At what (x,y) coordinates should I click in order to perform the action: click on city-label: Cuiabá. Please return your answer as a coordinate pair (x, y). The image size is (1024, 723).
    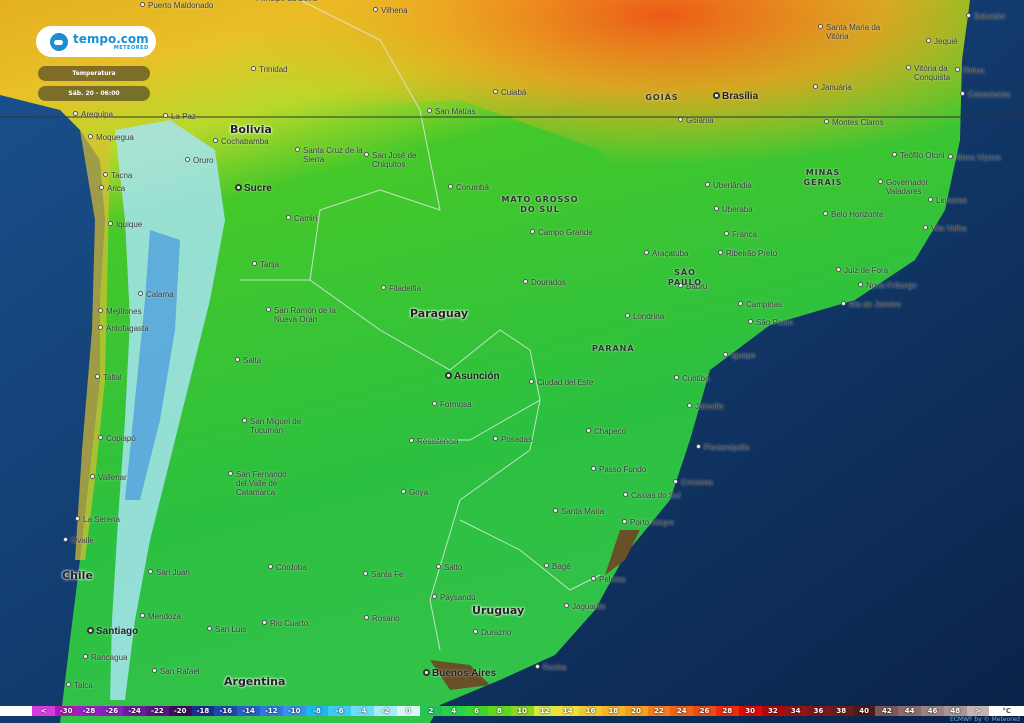
    Looking at the image, I should click on (509, 92).